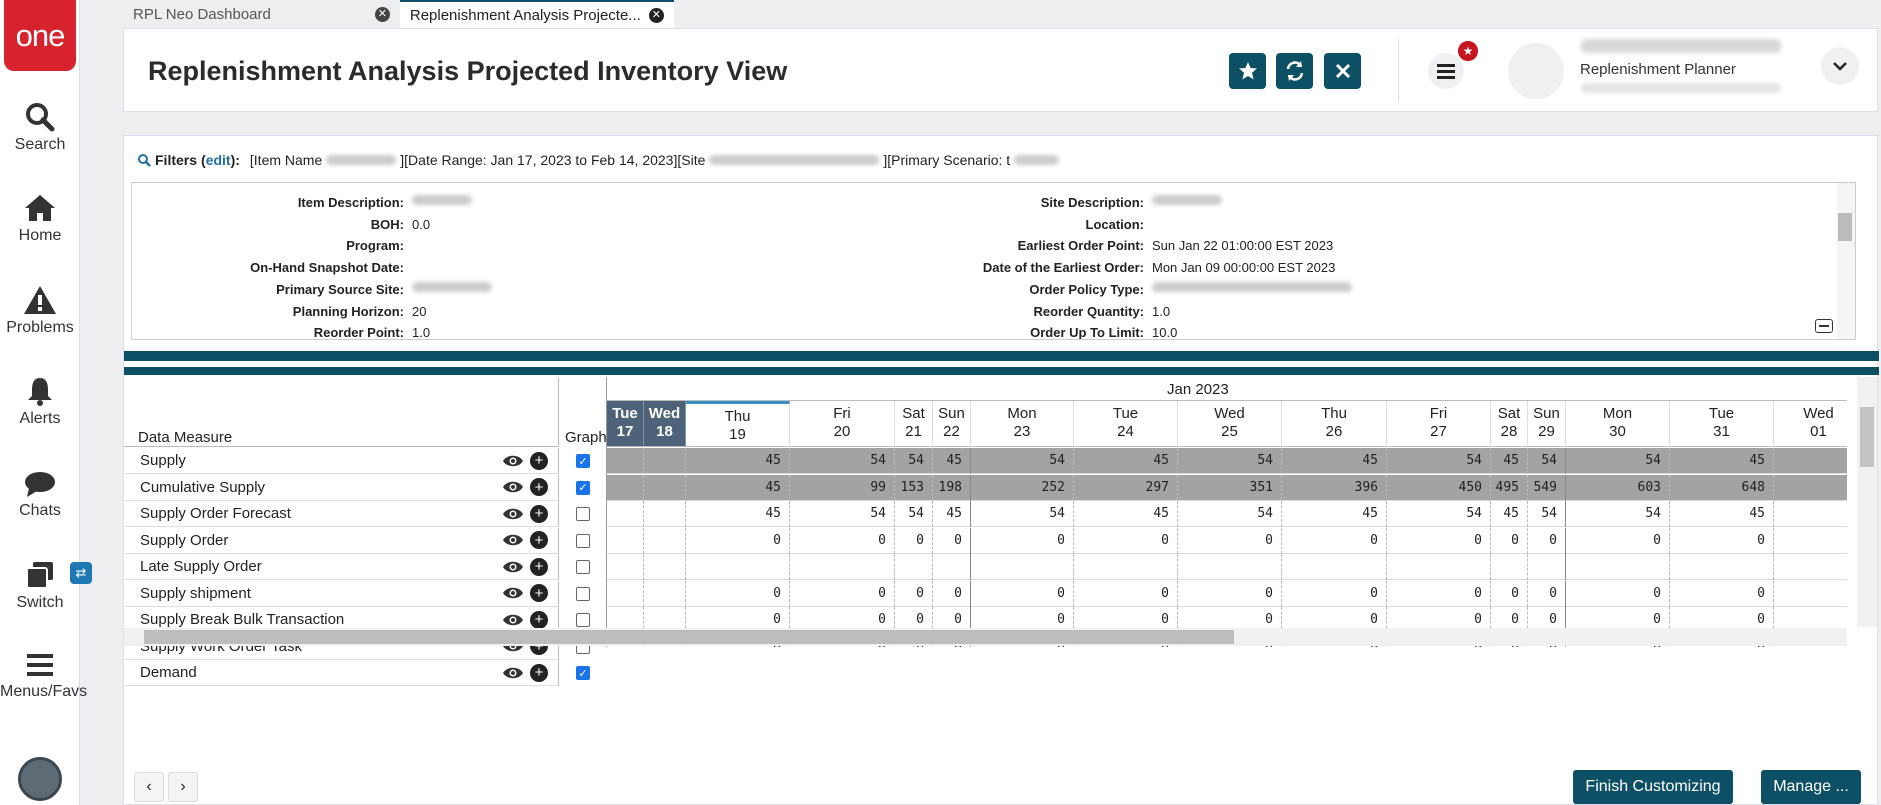 This screenshot has width=1881, height=805. I want to click on favorite-button, so click(1247, 71).